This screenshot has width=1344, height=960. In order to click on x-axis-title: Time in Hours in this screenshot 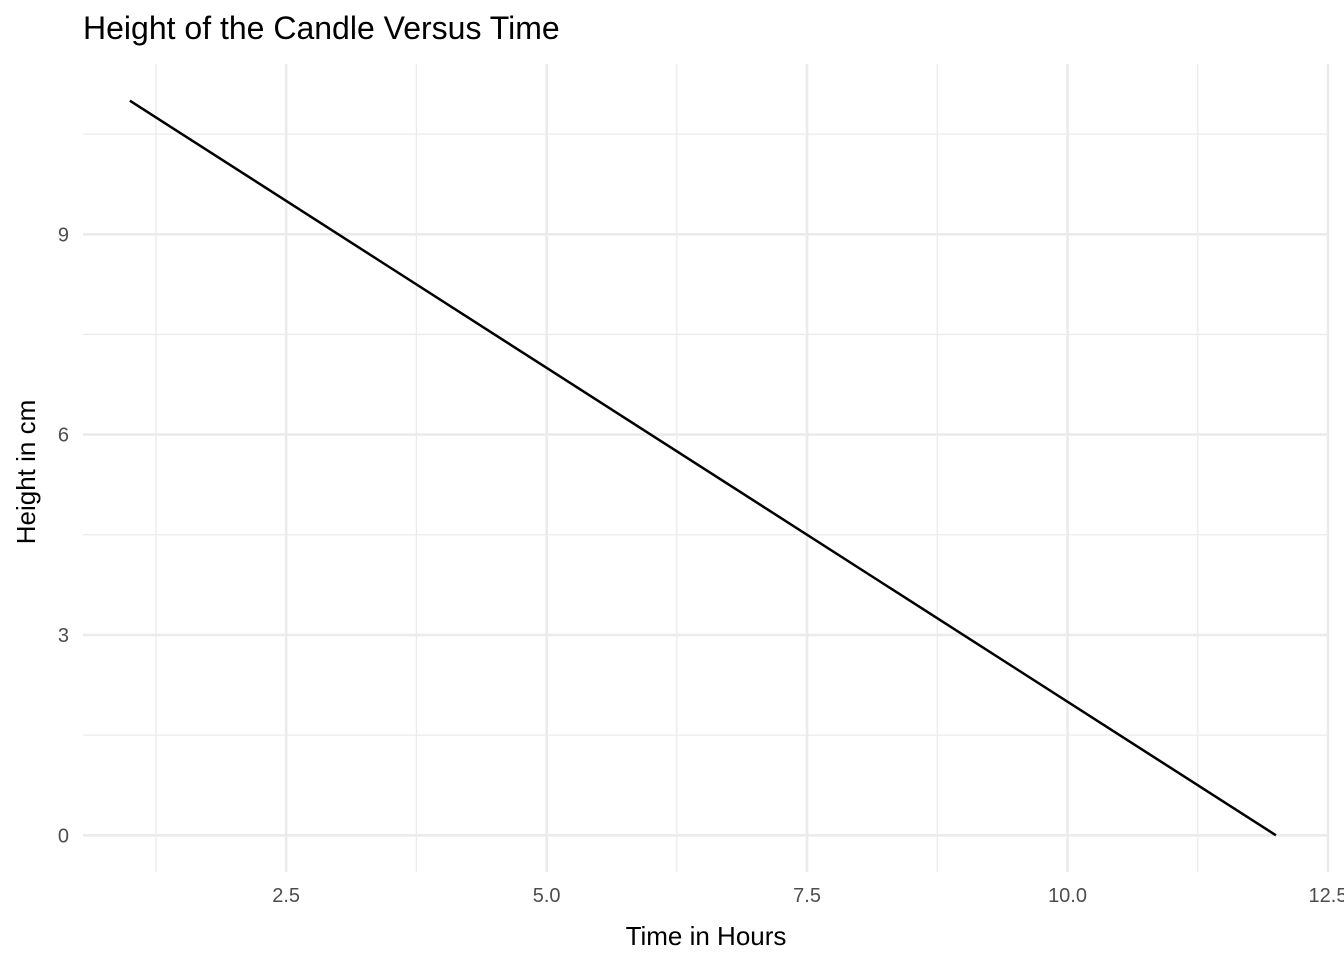, I will do `click(706, 936)`.